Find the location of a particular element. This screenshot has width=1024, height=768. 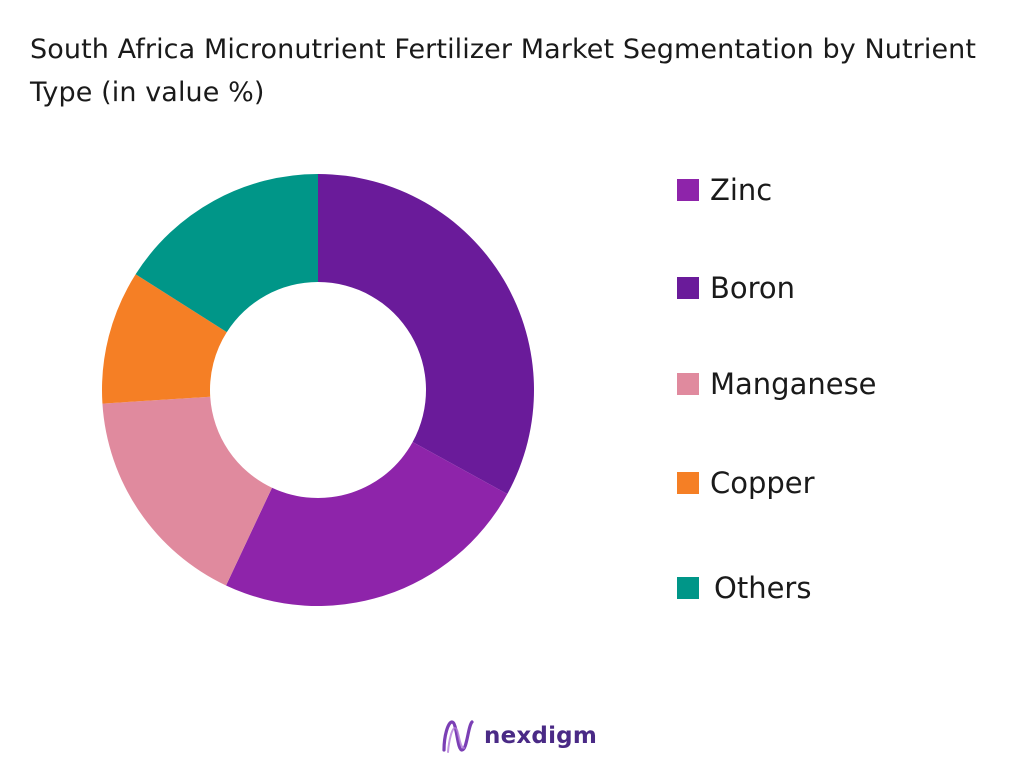

slice-copper is located at coordinates (164, 339).